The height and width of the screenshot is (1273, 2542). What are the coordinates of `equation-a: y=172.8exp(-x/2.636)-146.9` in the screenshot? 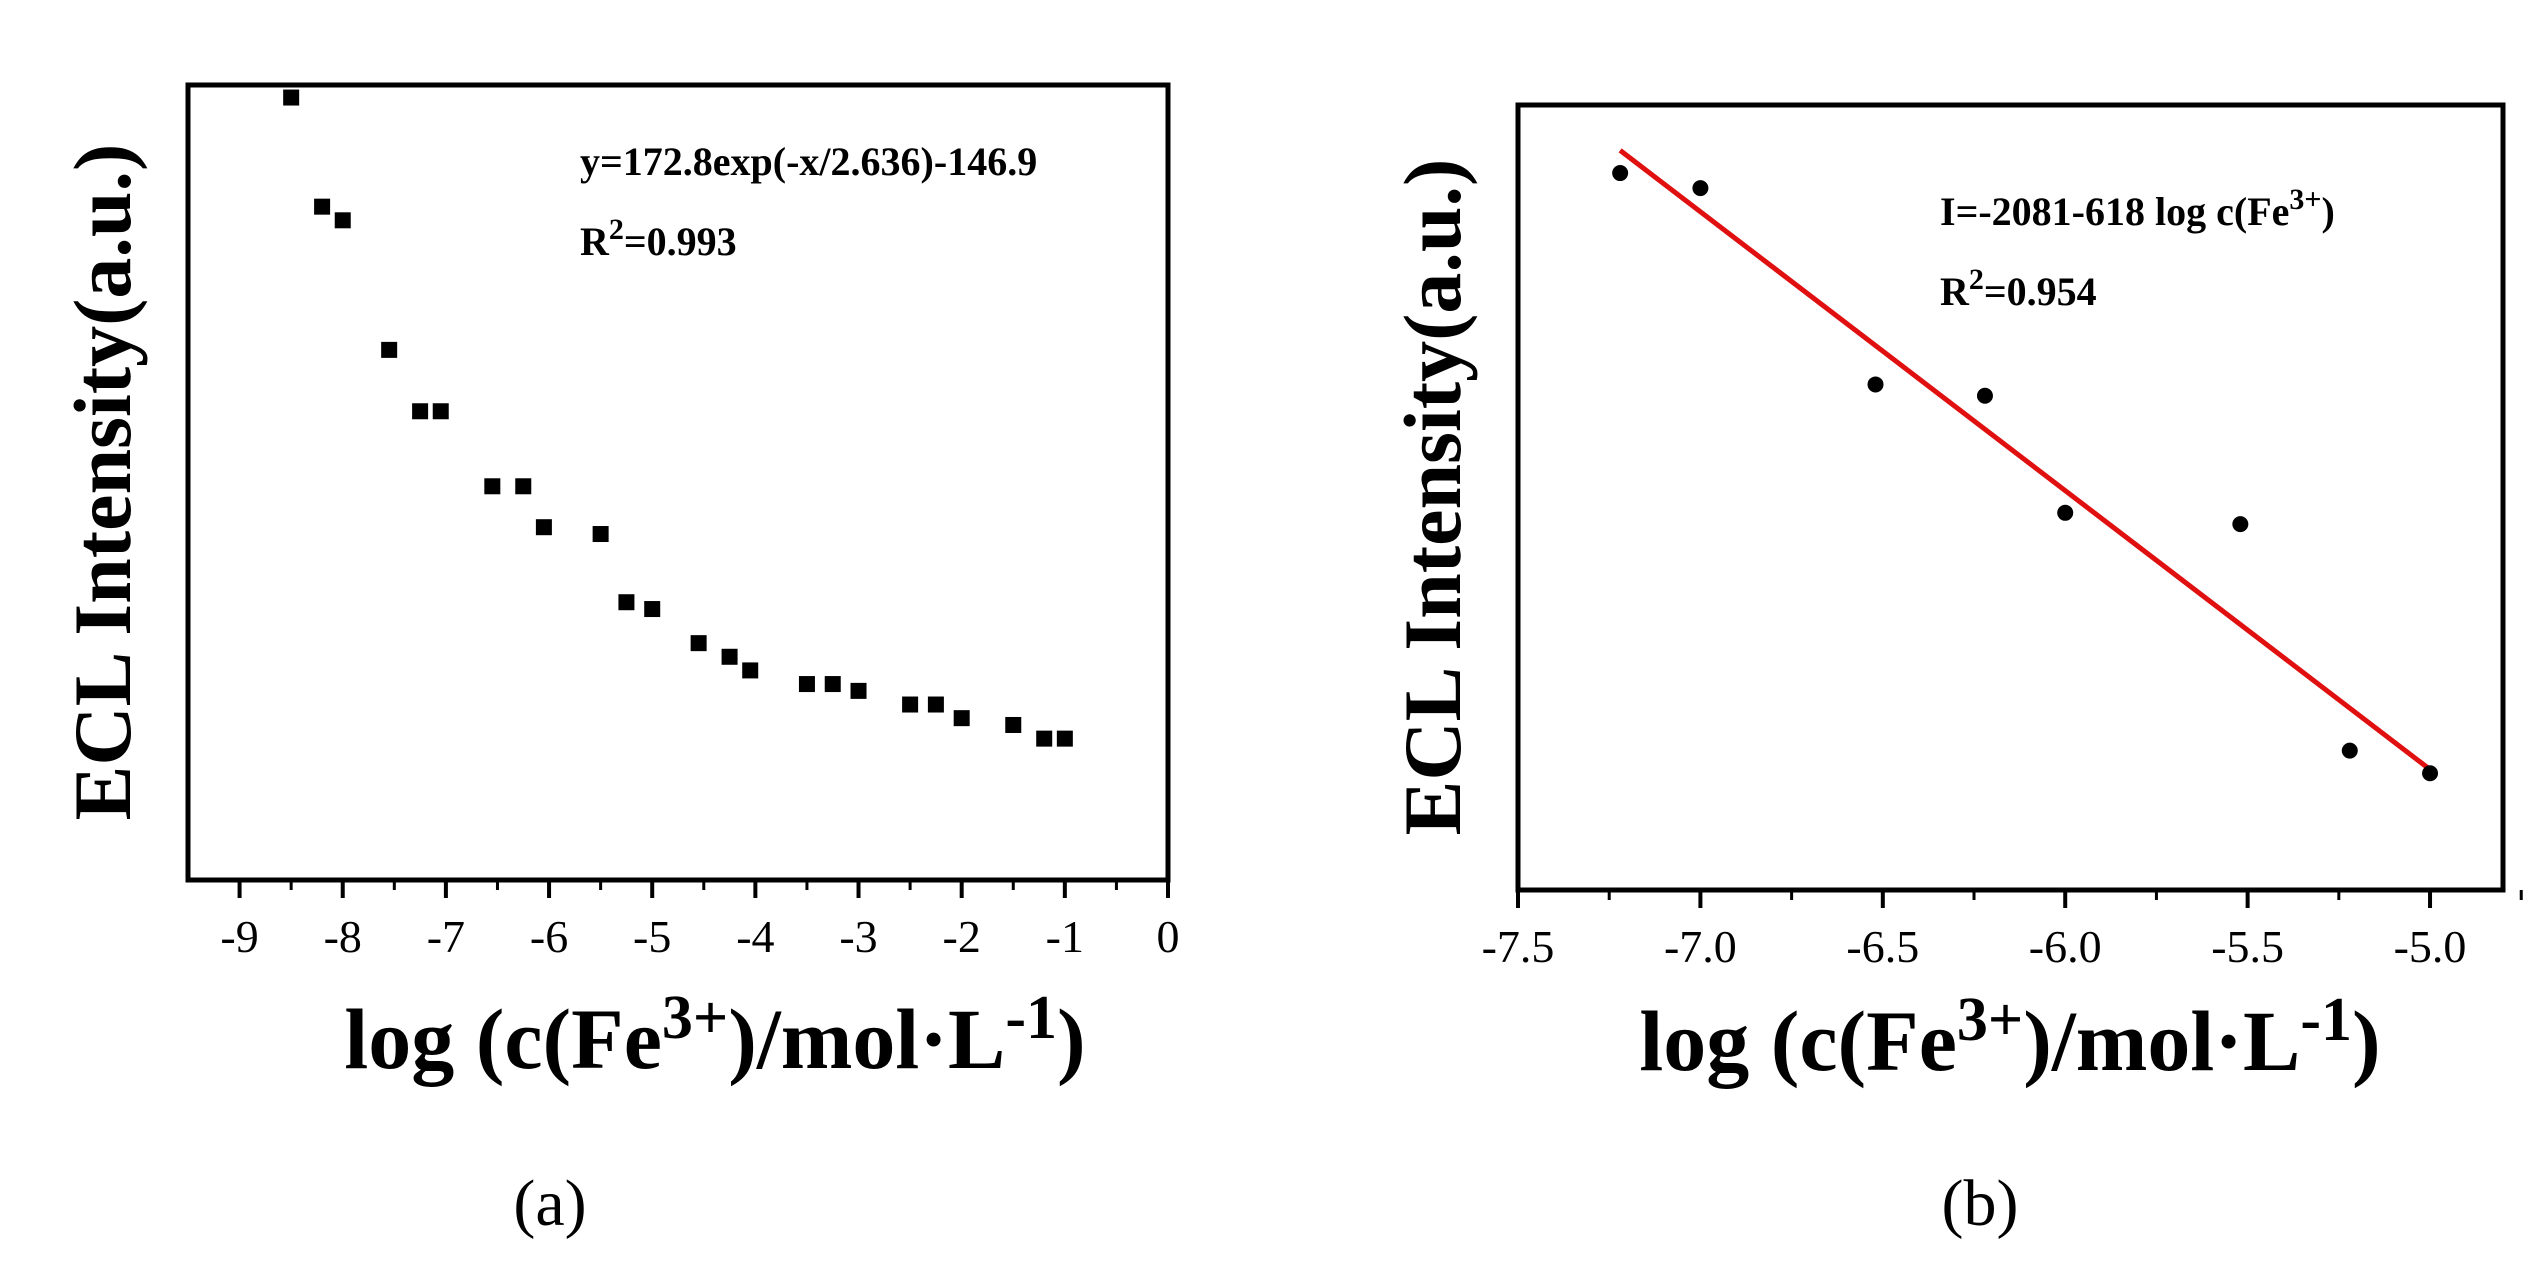 It's located at (808, 161).